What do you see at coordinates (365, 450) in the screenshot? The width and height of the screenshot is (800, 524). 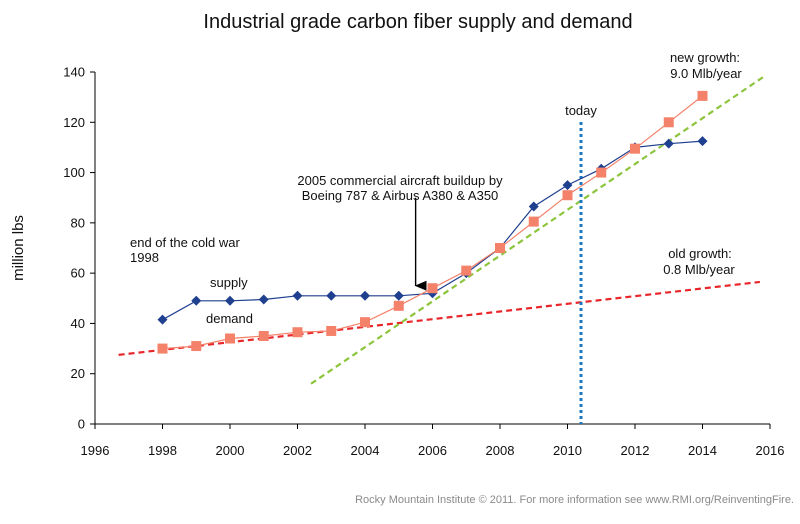 I see `x-tick-label: 2004` at bounding box center [365, 450].